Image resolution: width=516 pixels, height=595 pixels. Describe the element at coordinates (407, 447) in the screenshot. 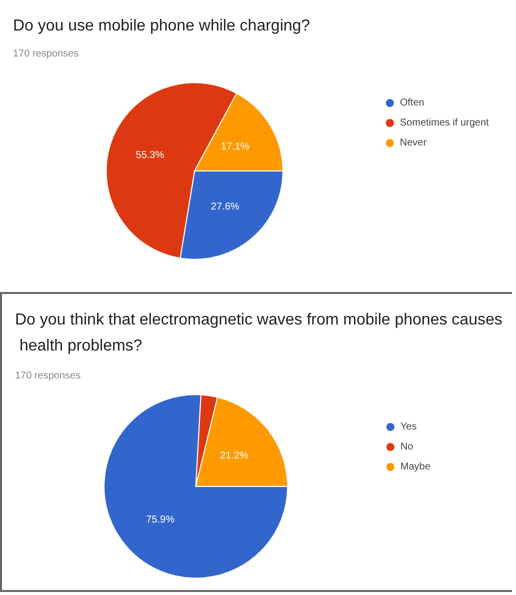

I see `legend-label: No` at that location.